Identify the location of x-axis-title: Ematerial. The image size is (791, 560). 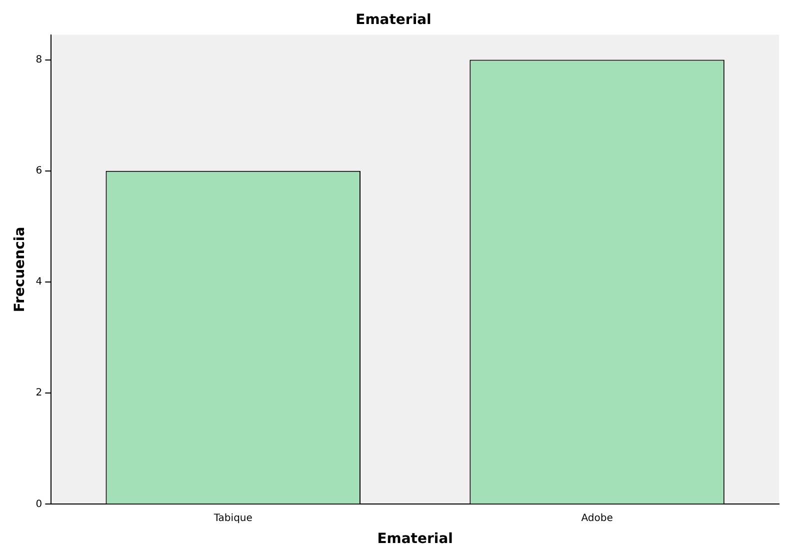
(415, 539).